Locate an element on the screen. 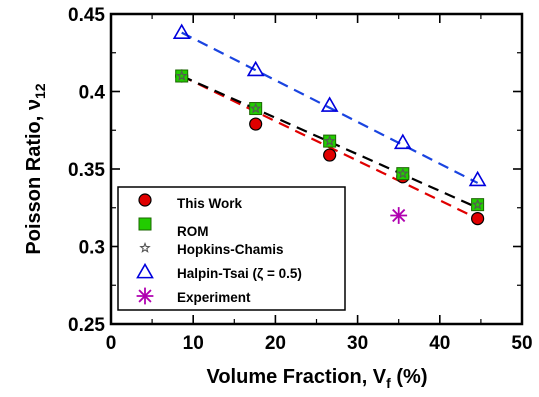 The height and width of the screenshot is (397, 539). data-point-asterisk-stroke is located at coordinates (399, 215).